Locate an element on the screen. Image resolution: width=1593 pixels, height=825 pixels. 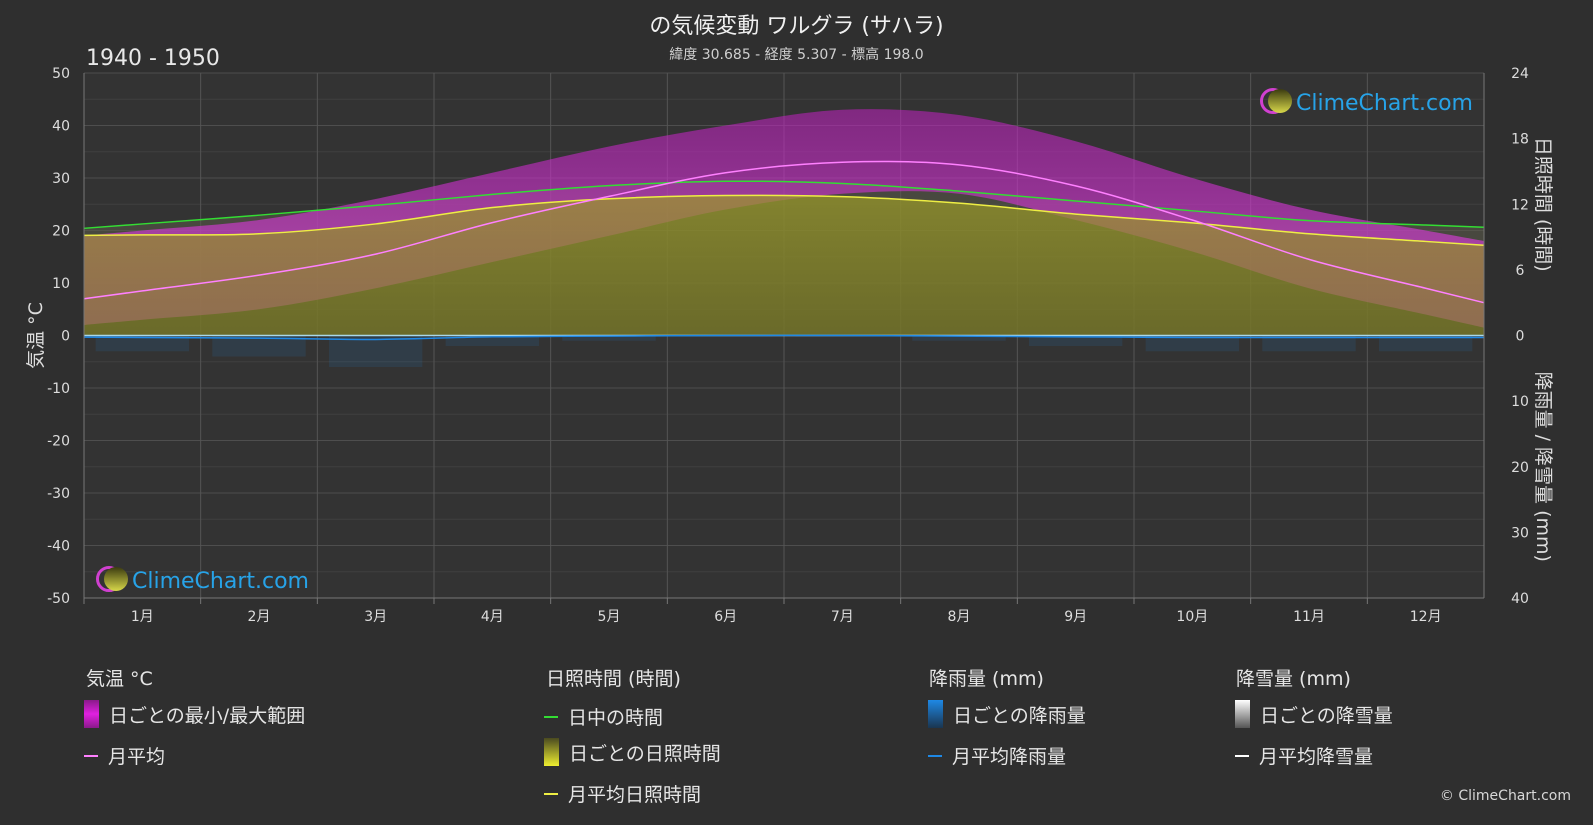
month-tick-label: 8月 is located at coordinates (959, 617).